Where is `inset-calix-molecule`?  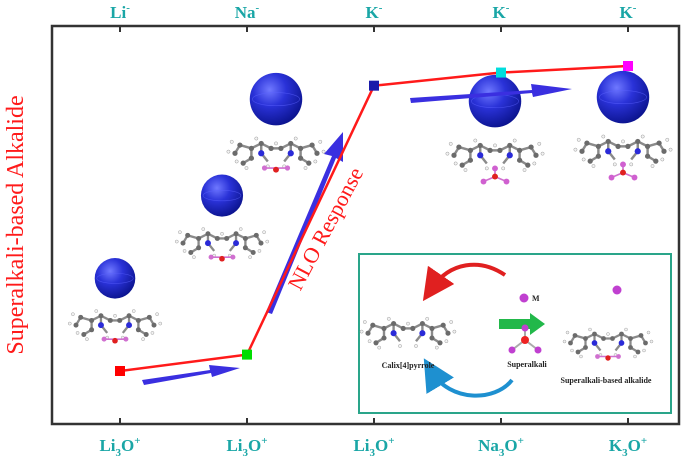
inset-calix-molecule is located at coordinates (408, 333).